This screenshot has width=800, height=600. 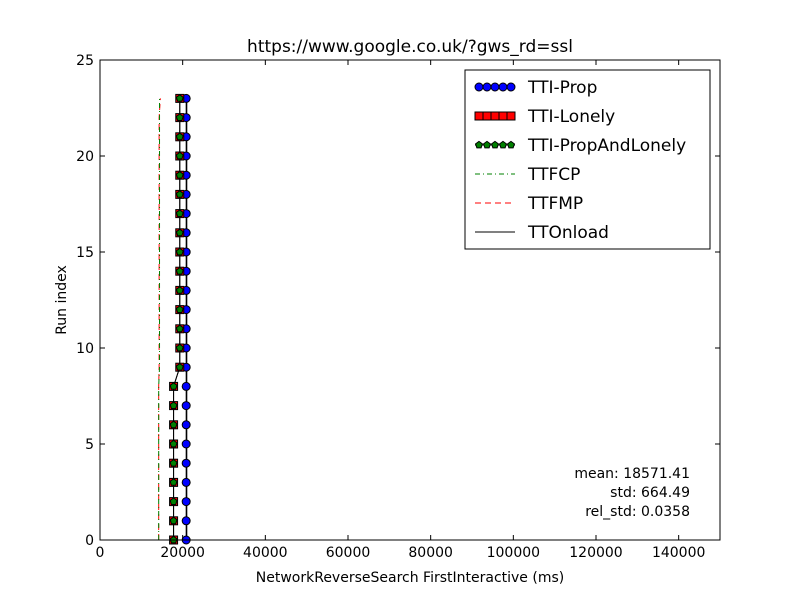 I want to click on y-tick-label: 25, so click(x=85, y=61).